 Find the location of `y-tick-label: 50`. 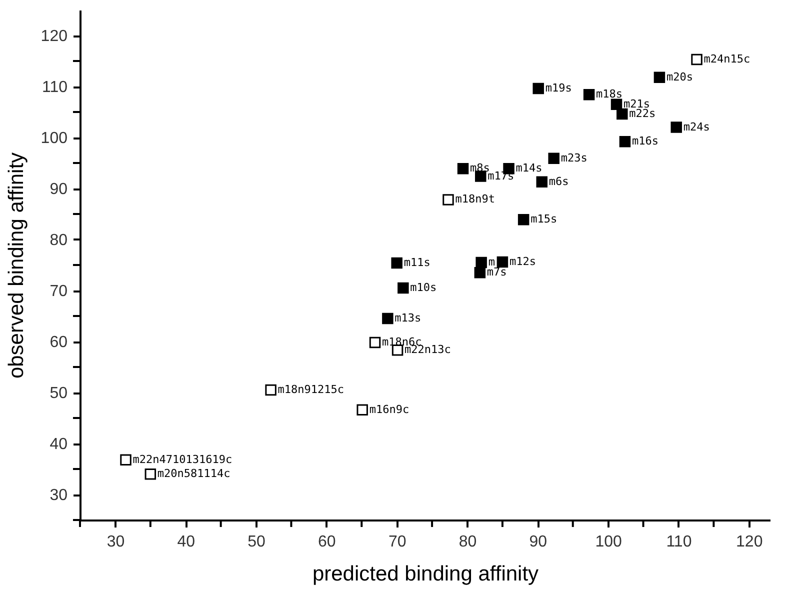

y-tick-label: 50 is located at coordinates (59, 393).